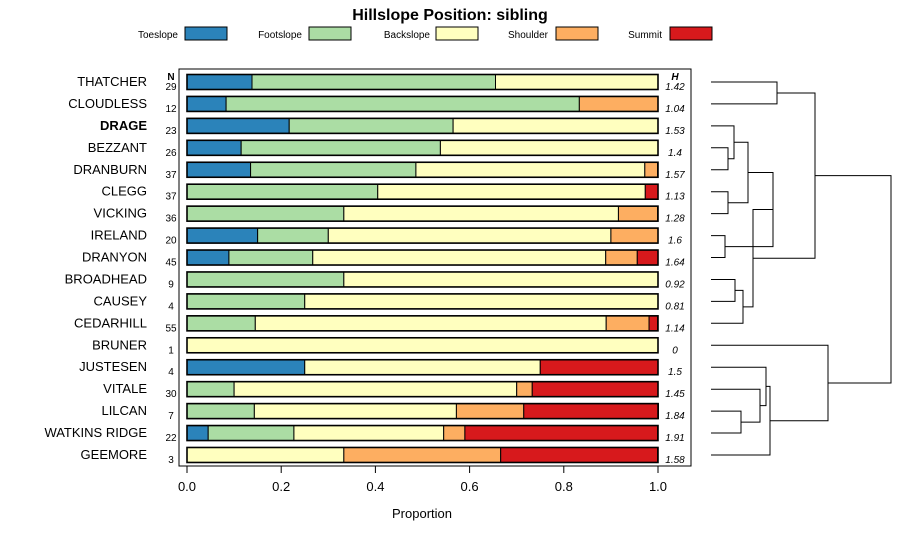 The image size is (900, 540). I want to click on row-h-value: 1.4, so click(675, 153).